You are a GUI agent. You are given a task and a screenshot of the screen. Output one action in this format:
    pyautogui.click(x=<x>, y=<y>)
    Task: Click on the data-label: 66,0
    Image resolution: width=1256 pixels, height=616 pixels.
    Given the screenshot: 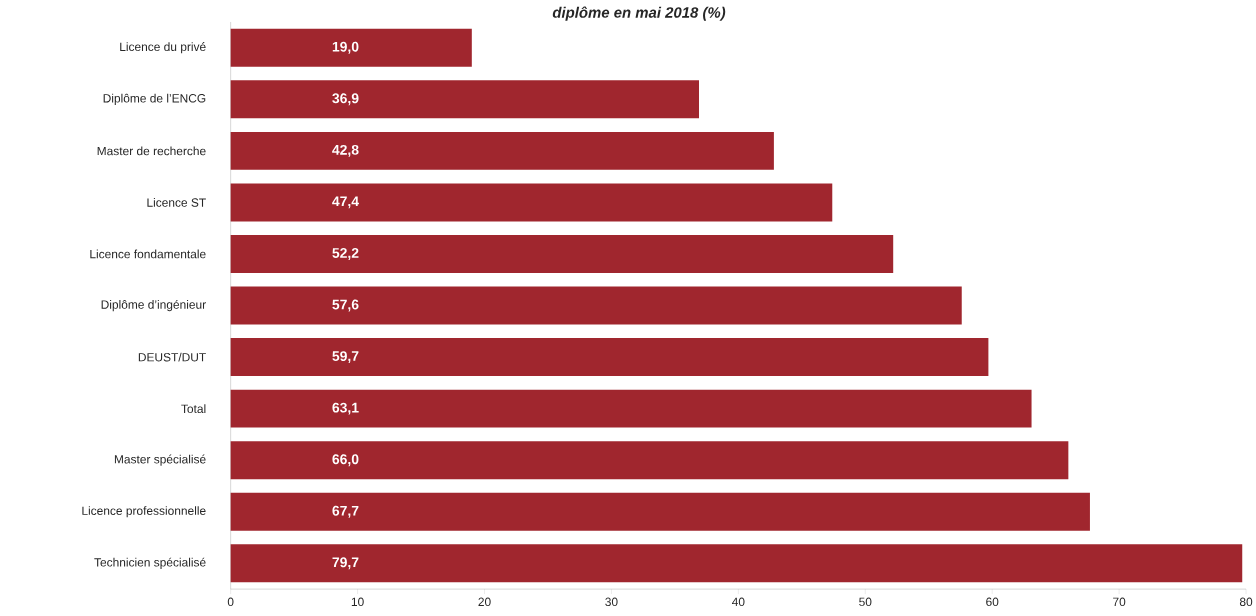 What is the action you would take?
    pyautogui.click(x=345, y=460)
    